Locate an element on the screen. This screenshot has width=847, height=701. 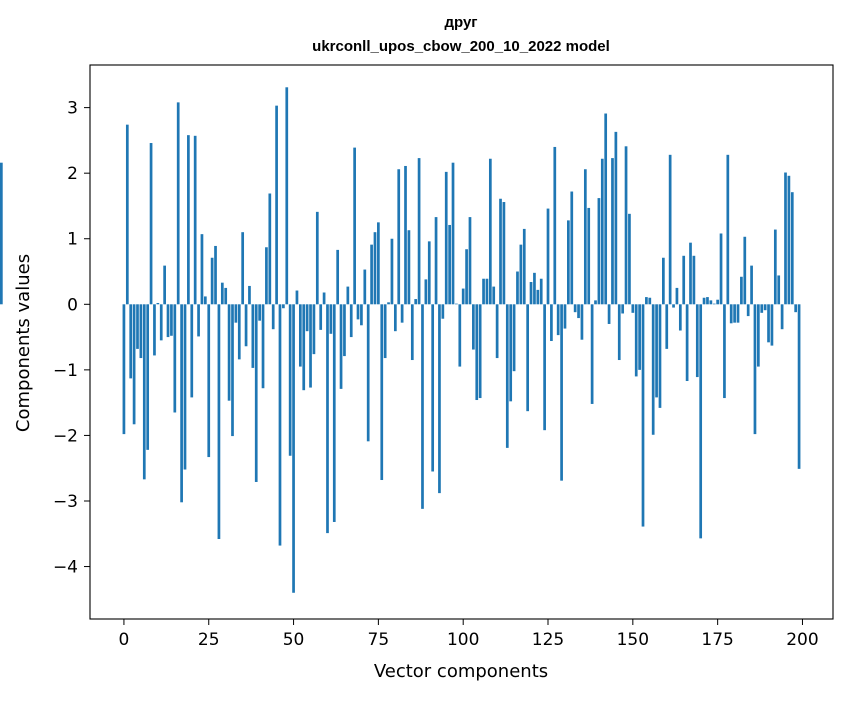
y-tick-label: 3 is located at coordinates (72, 109).